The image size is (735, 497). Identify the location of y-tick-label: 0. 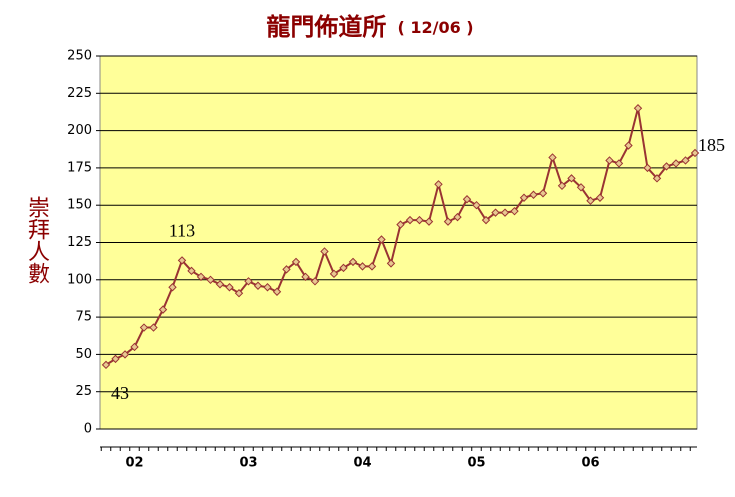
(88, 429).